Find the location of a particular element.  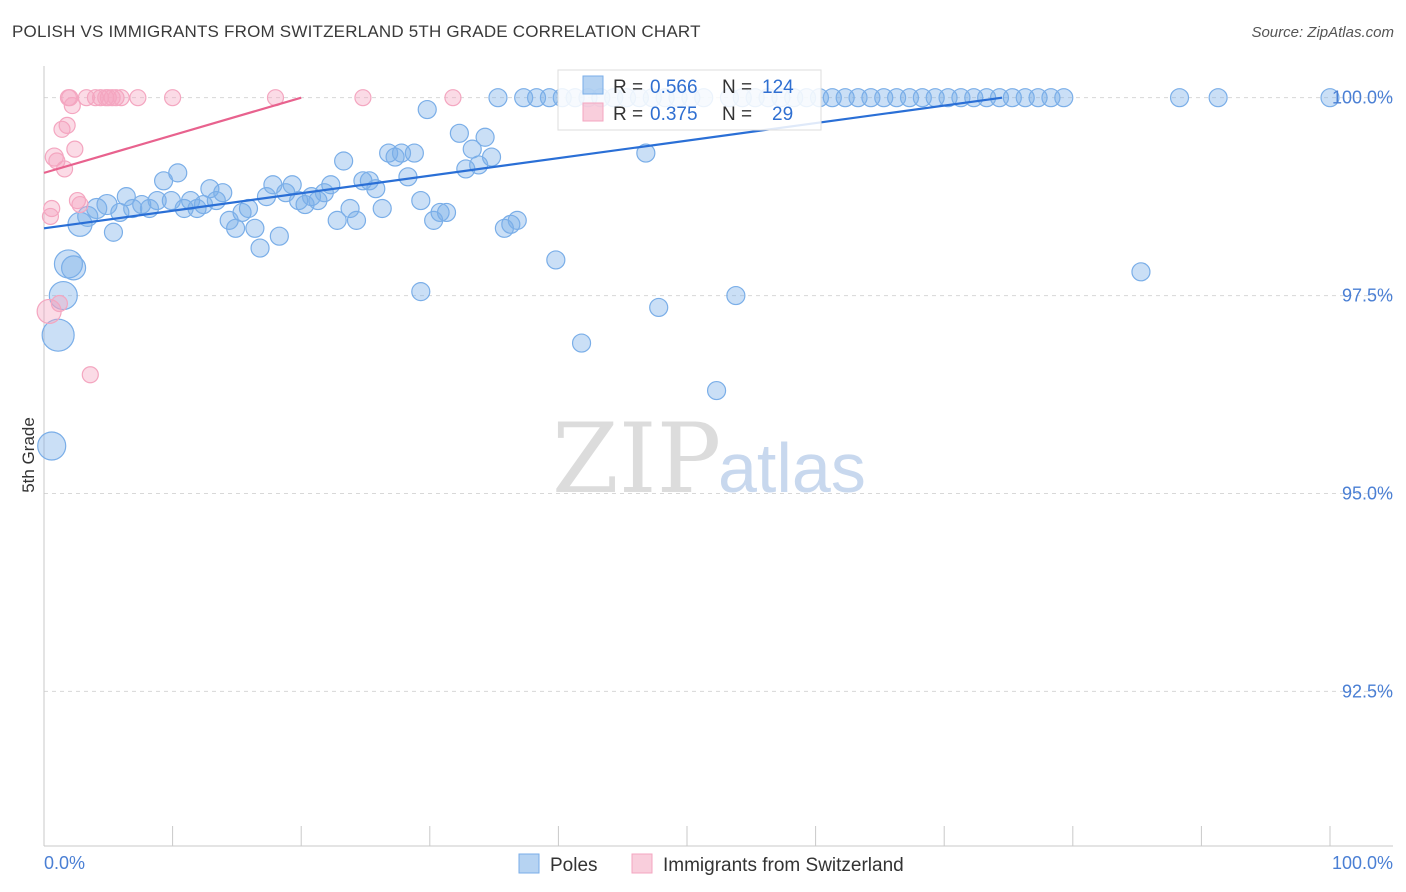

source-label: Source: ZipAtlas.com is located at coordinates (1322, 32).